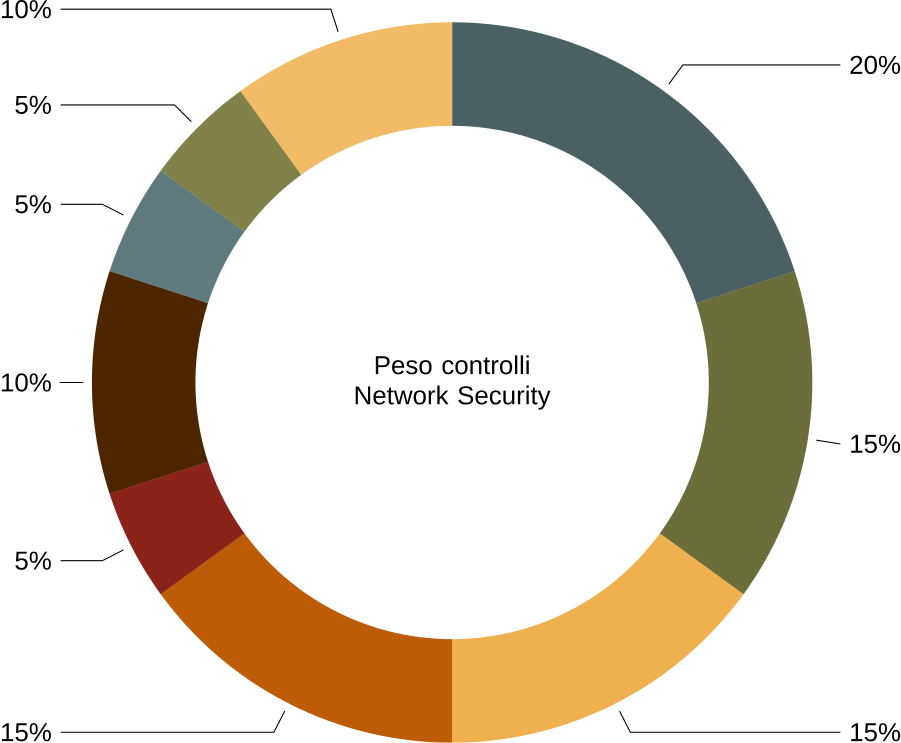 The image size is (901, 743). I want to click on data-label: 20%, so click(875, 65).